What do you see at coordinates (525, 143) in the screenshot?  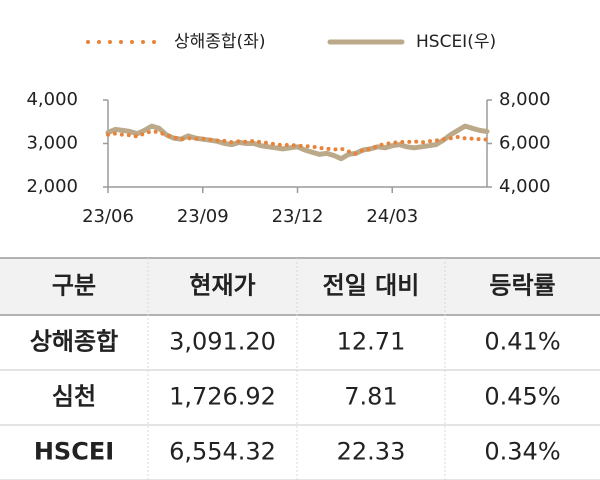 I see `y2-tick-label: 6,000` at bounding box center [525, 143].